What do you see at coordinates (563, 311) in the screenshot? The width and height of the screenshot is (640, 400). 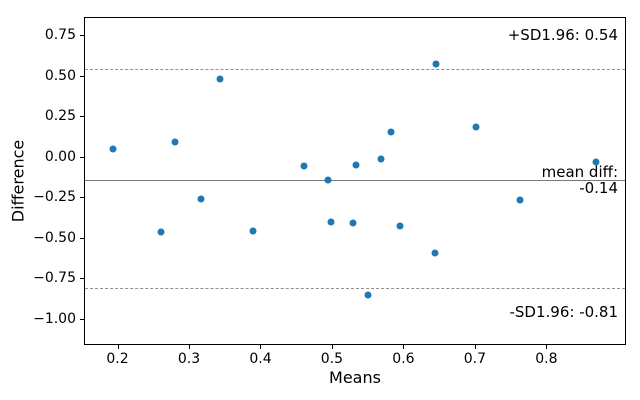 I see `lower-loa-label: -SD1.96: -0.81` at bounding box center [563, 311].